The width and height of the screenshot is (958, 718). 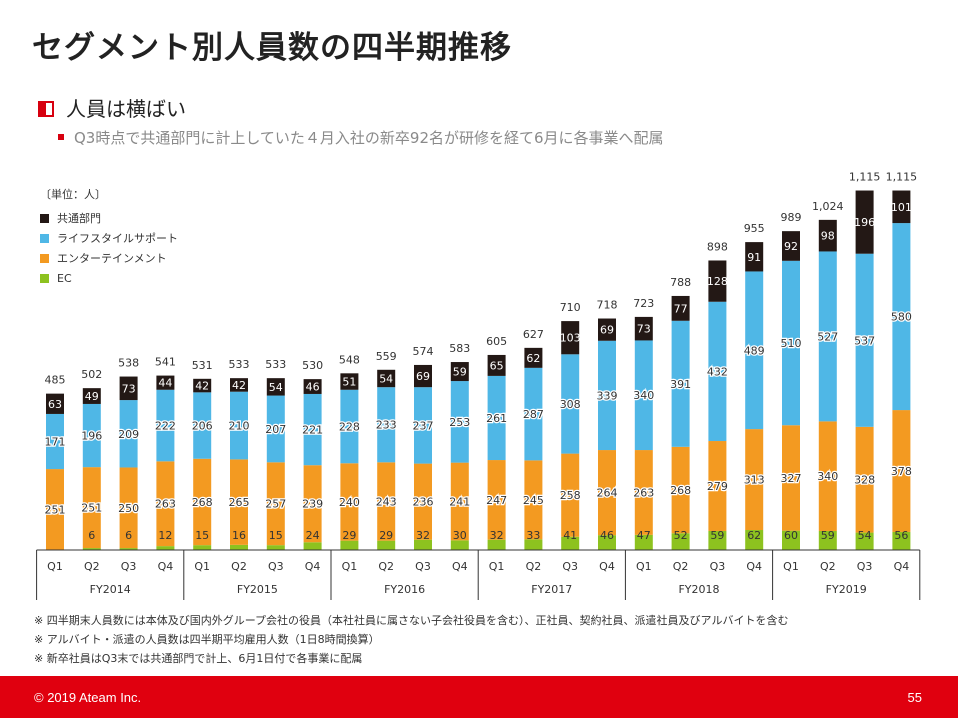 I want to click on total-label: 538, so click(x=128, y=363).